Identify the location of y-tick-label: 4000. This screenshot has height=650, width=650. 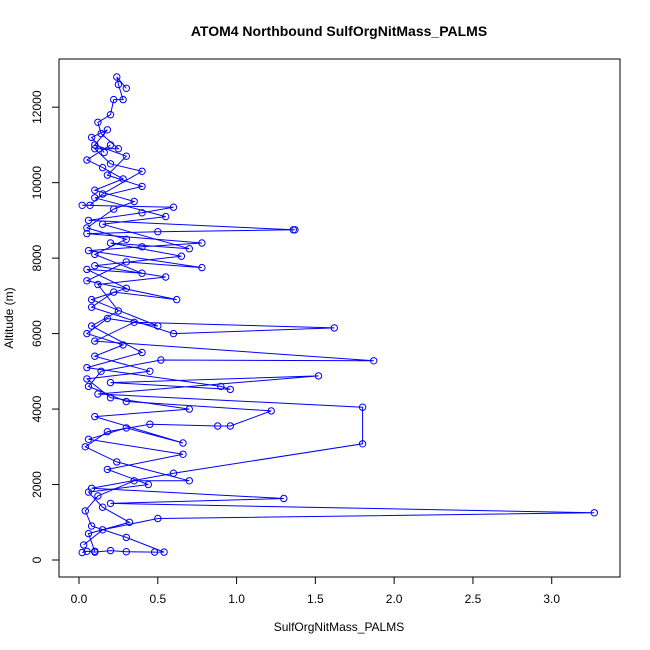
(37, 408).